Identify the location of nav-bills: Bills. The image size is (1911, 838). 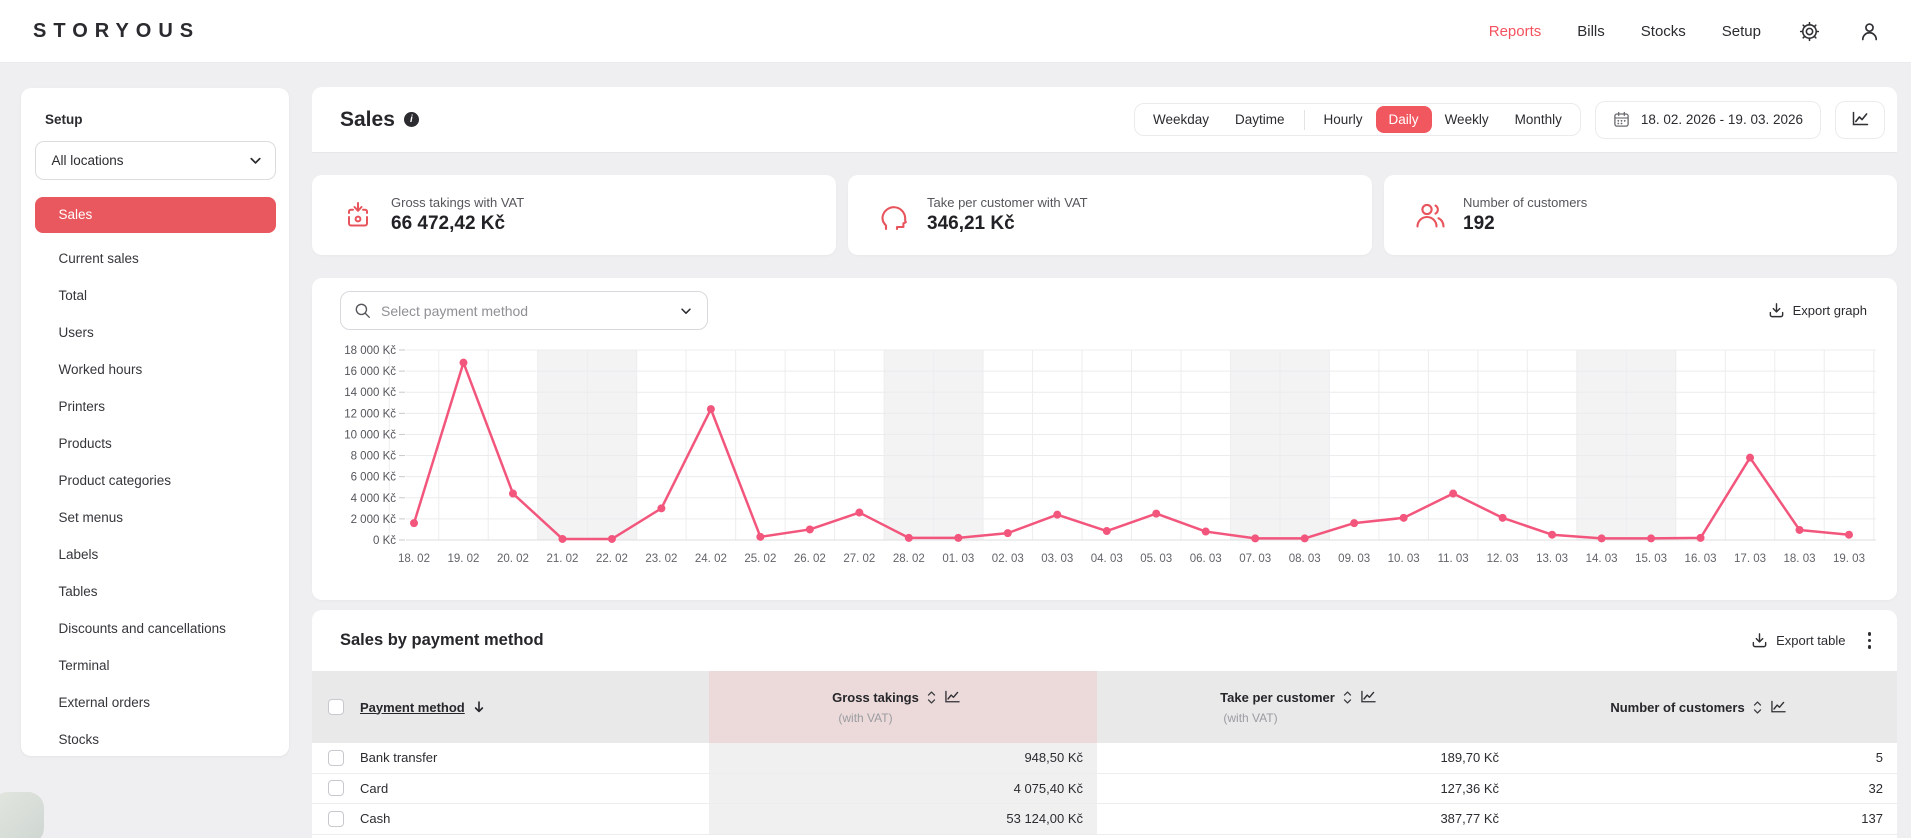
(1591, 31).